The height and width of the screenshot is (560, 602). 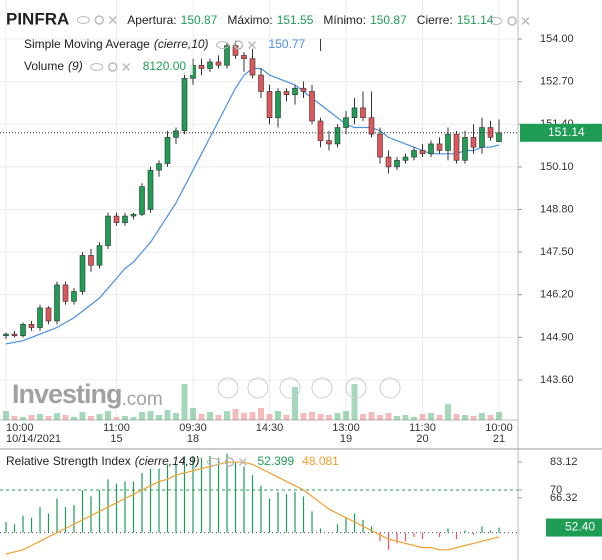 I want to click on x-date-label: 15, so click(x=116, y=439).